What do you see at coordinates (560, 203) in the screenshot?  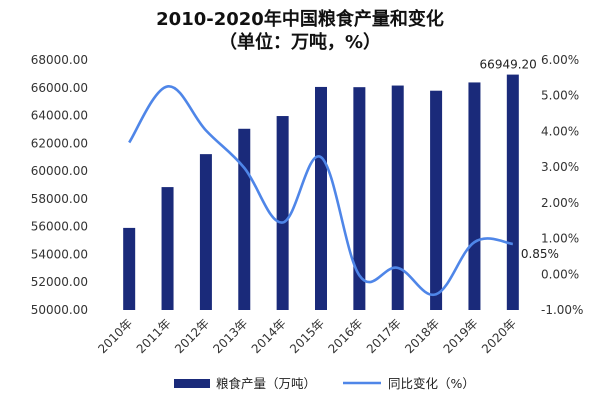 I see `right-tick-label: 2.00%` at bounding box center [560, 203].